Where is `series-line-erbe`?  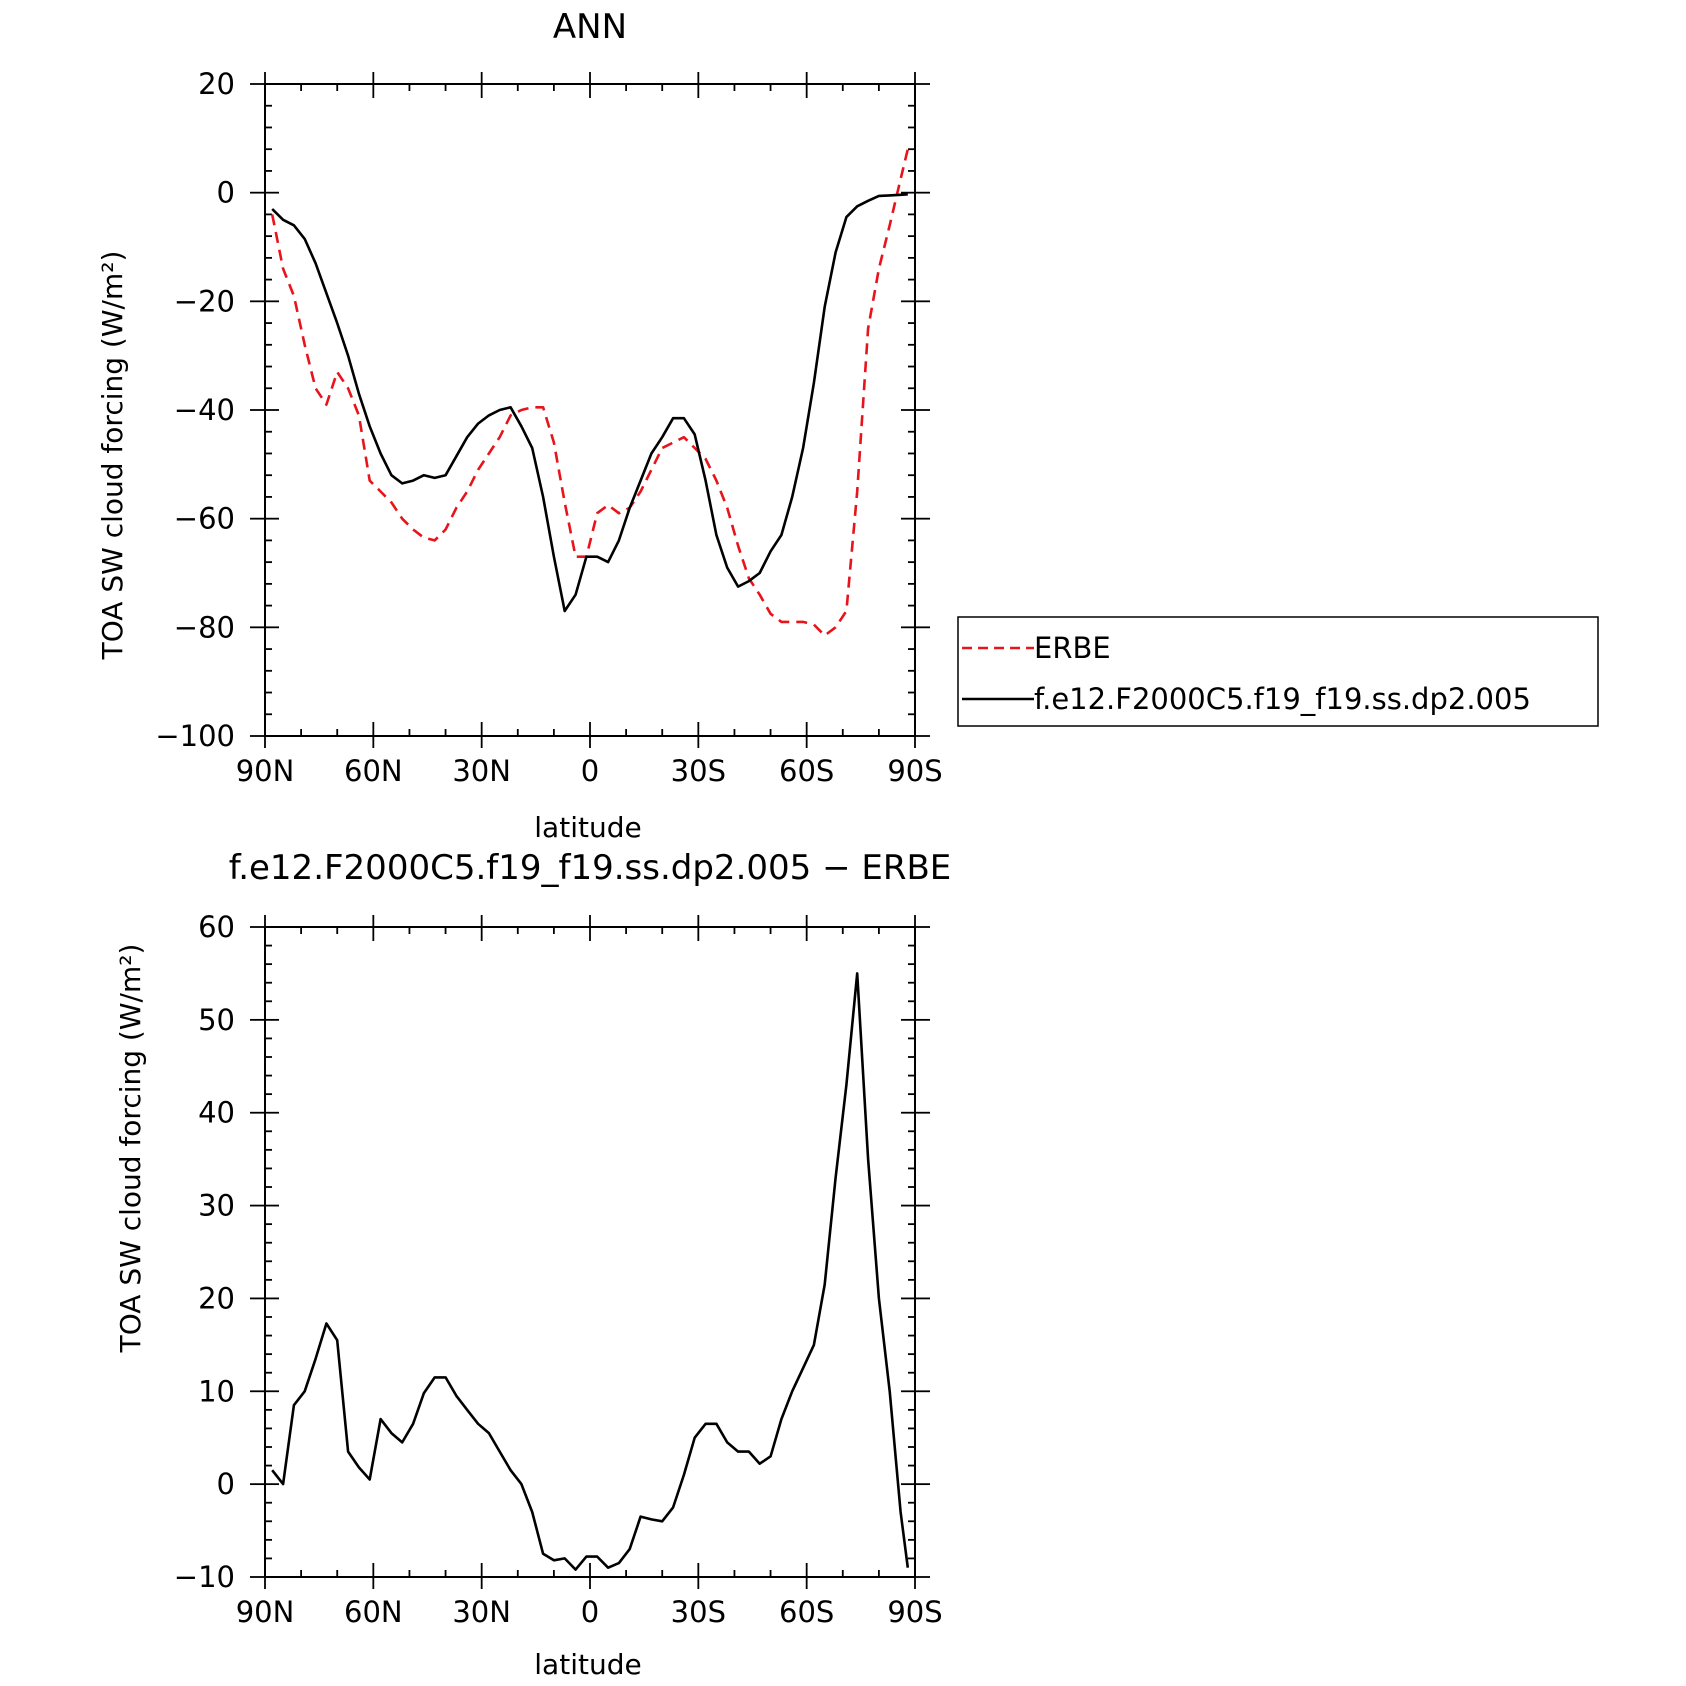
series-line-erbe is located at coordinates (590, 392).